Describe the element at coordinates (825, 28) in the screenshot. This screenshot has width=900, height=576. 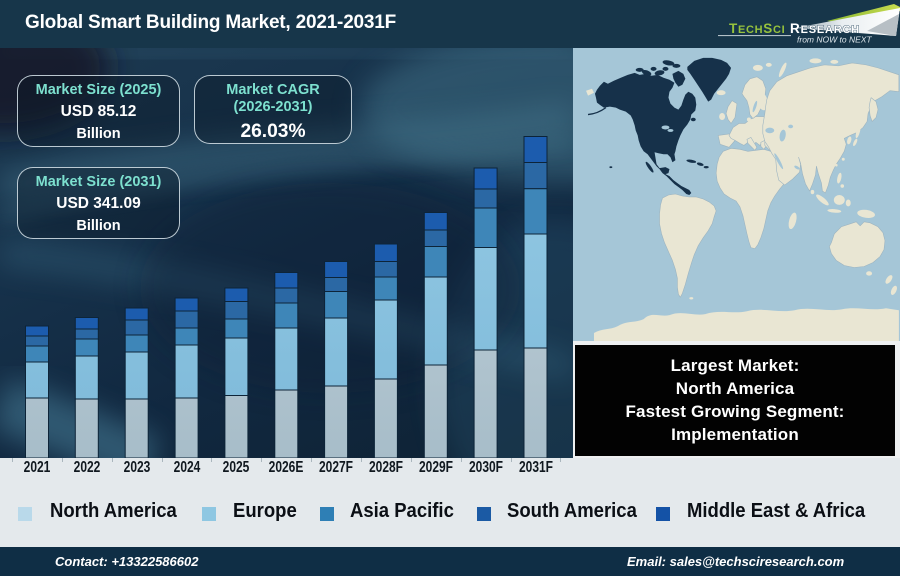
I see `svg-text: RESEARCH` at that location.